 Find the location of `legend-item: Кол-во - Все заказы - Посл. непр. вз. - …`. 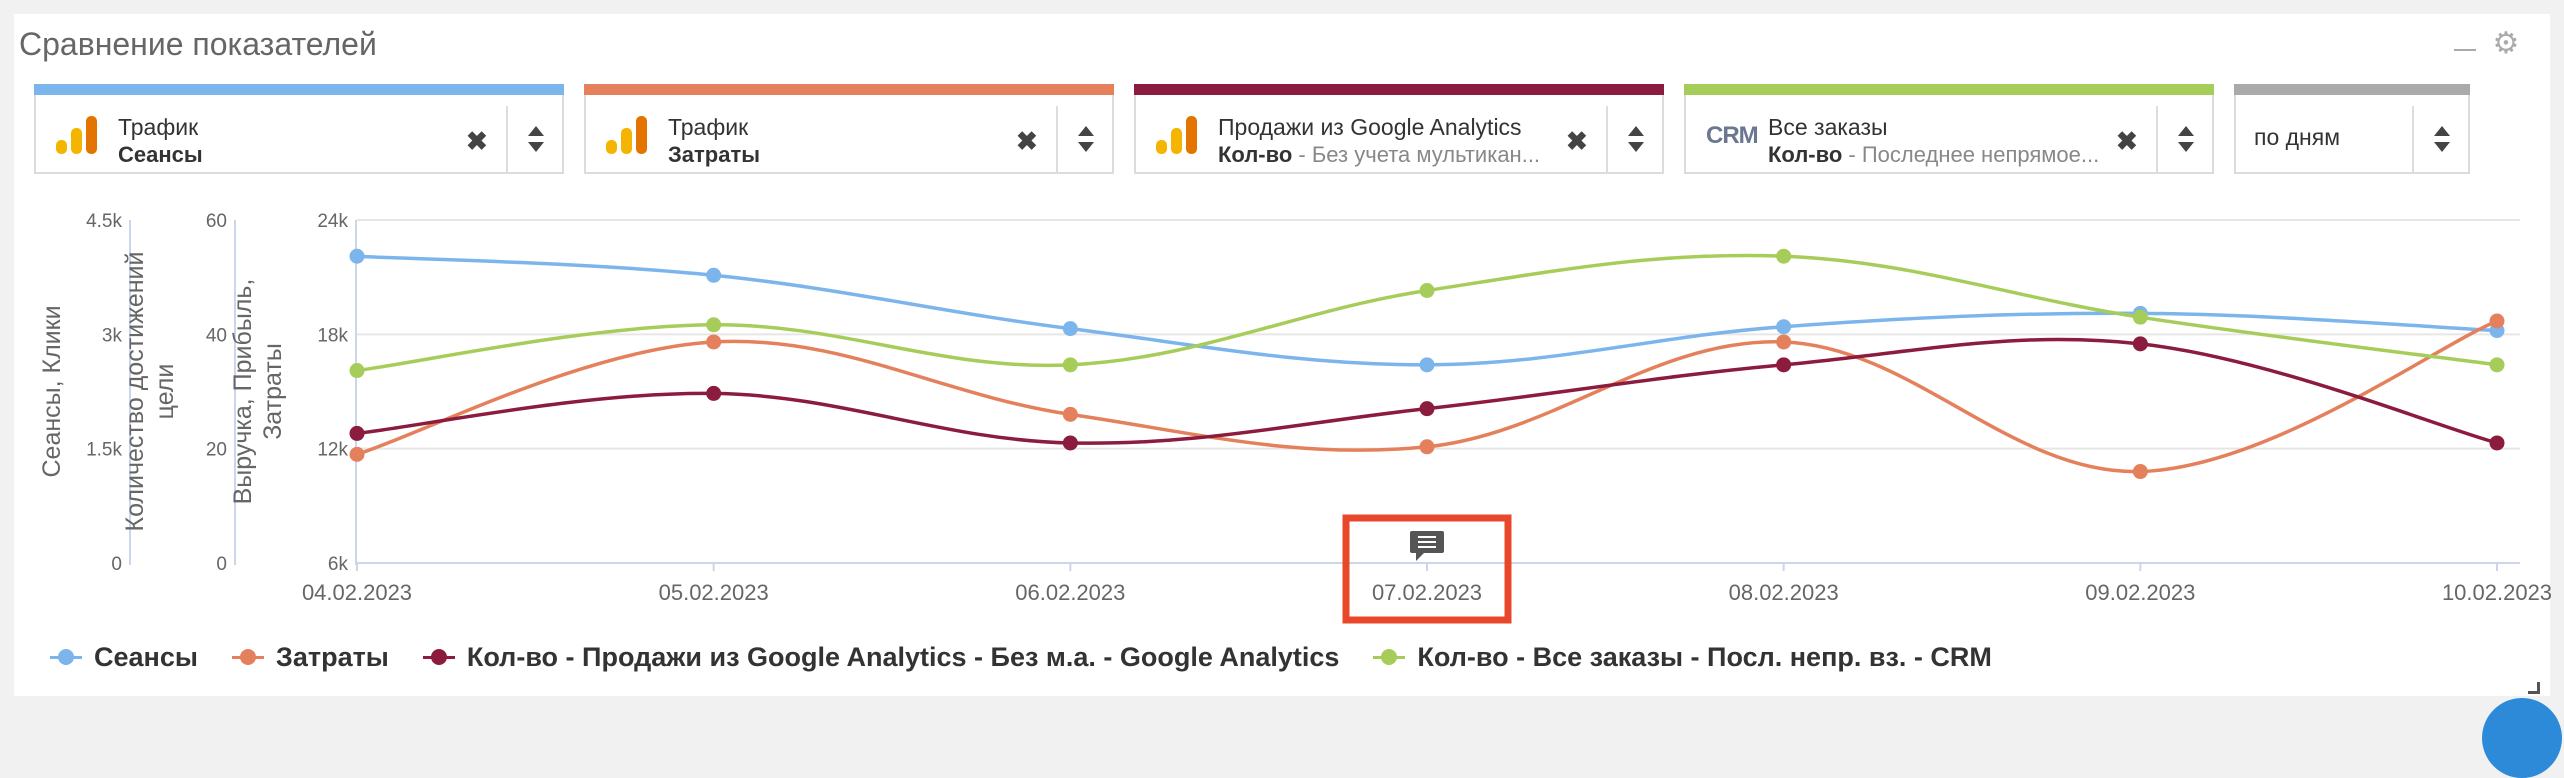

legend-item: Кол-во - Все заказы - Посл. непр. вз. - … is located at coordinates (1682, 657).